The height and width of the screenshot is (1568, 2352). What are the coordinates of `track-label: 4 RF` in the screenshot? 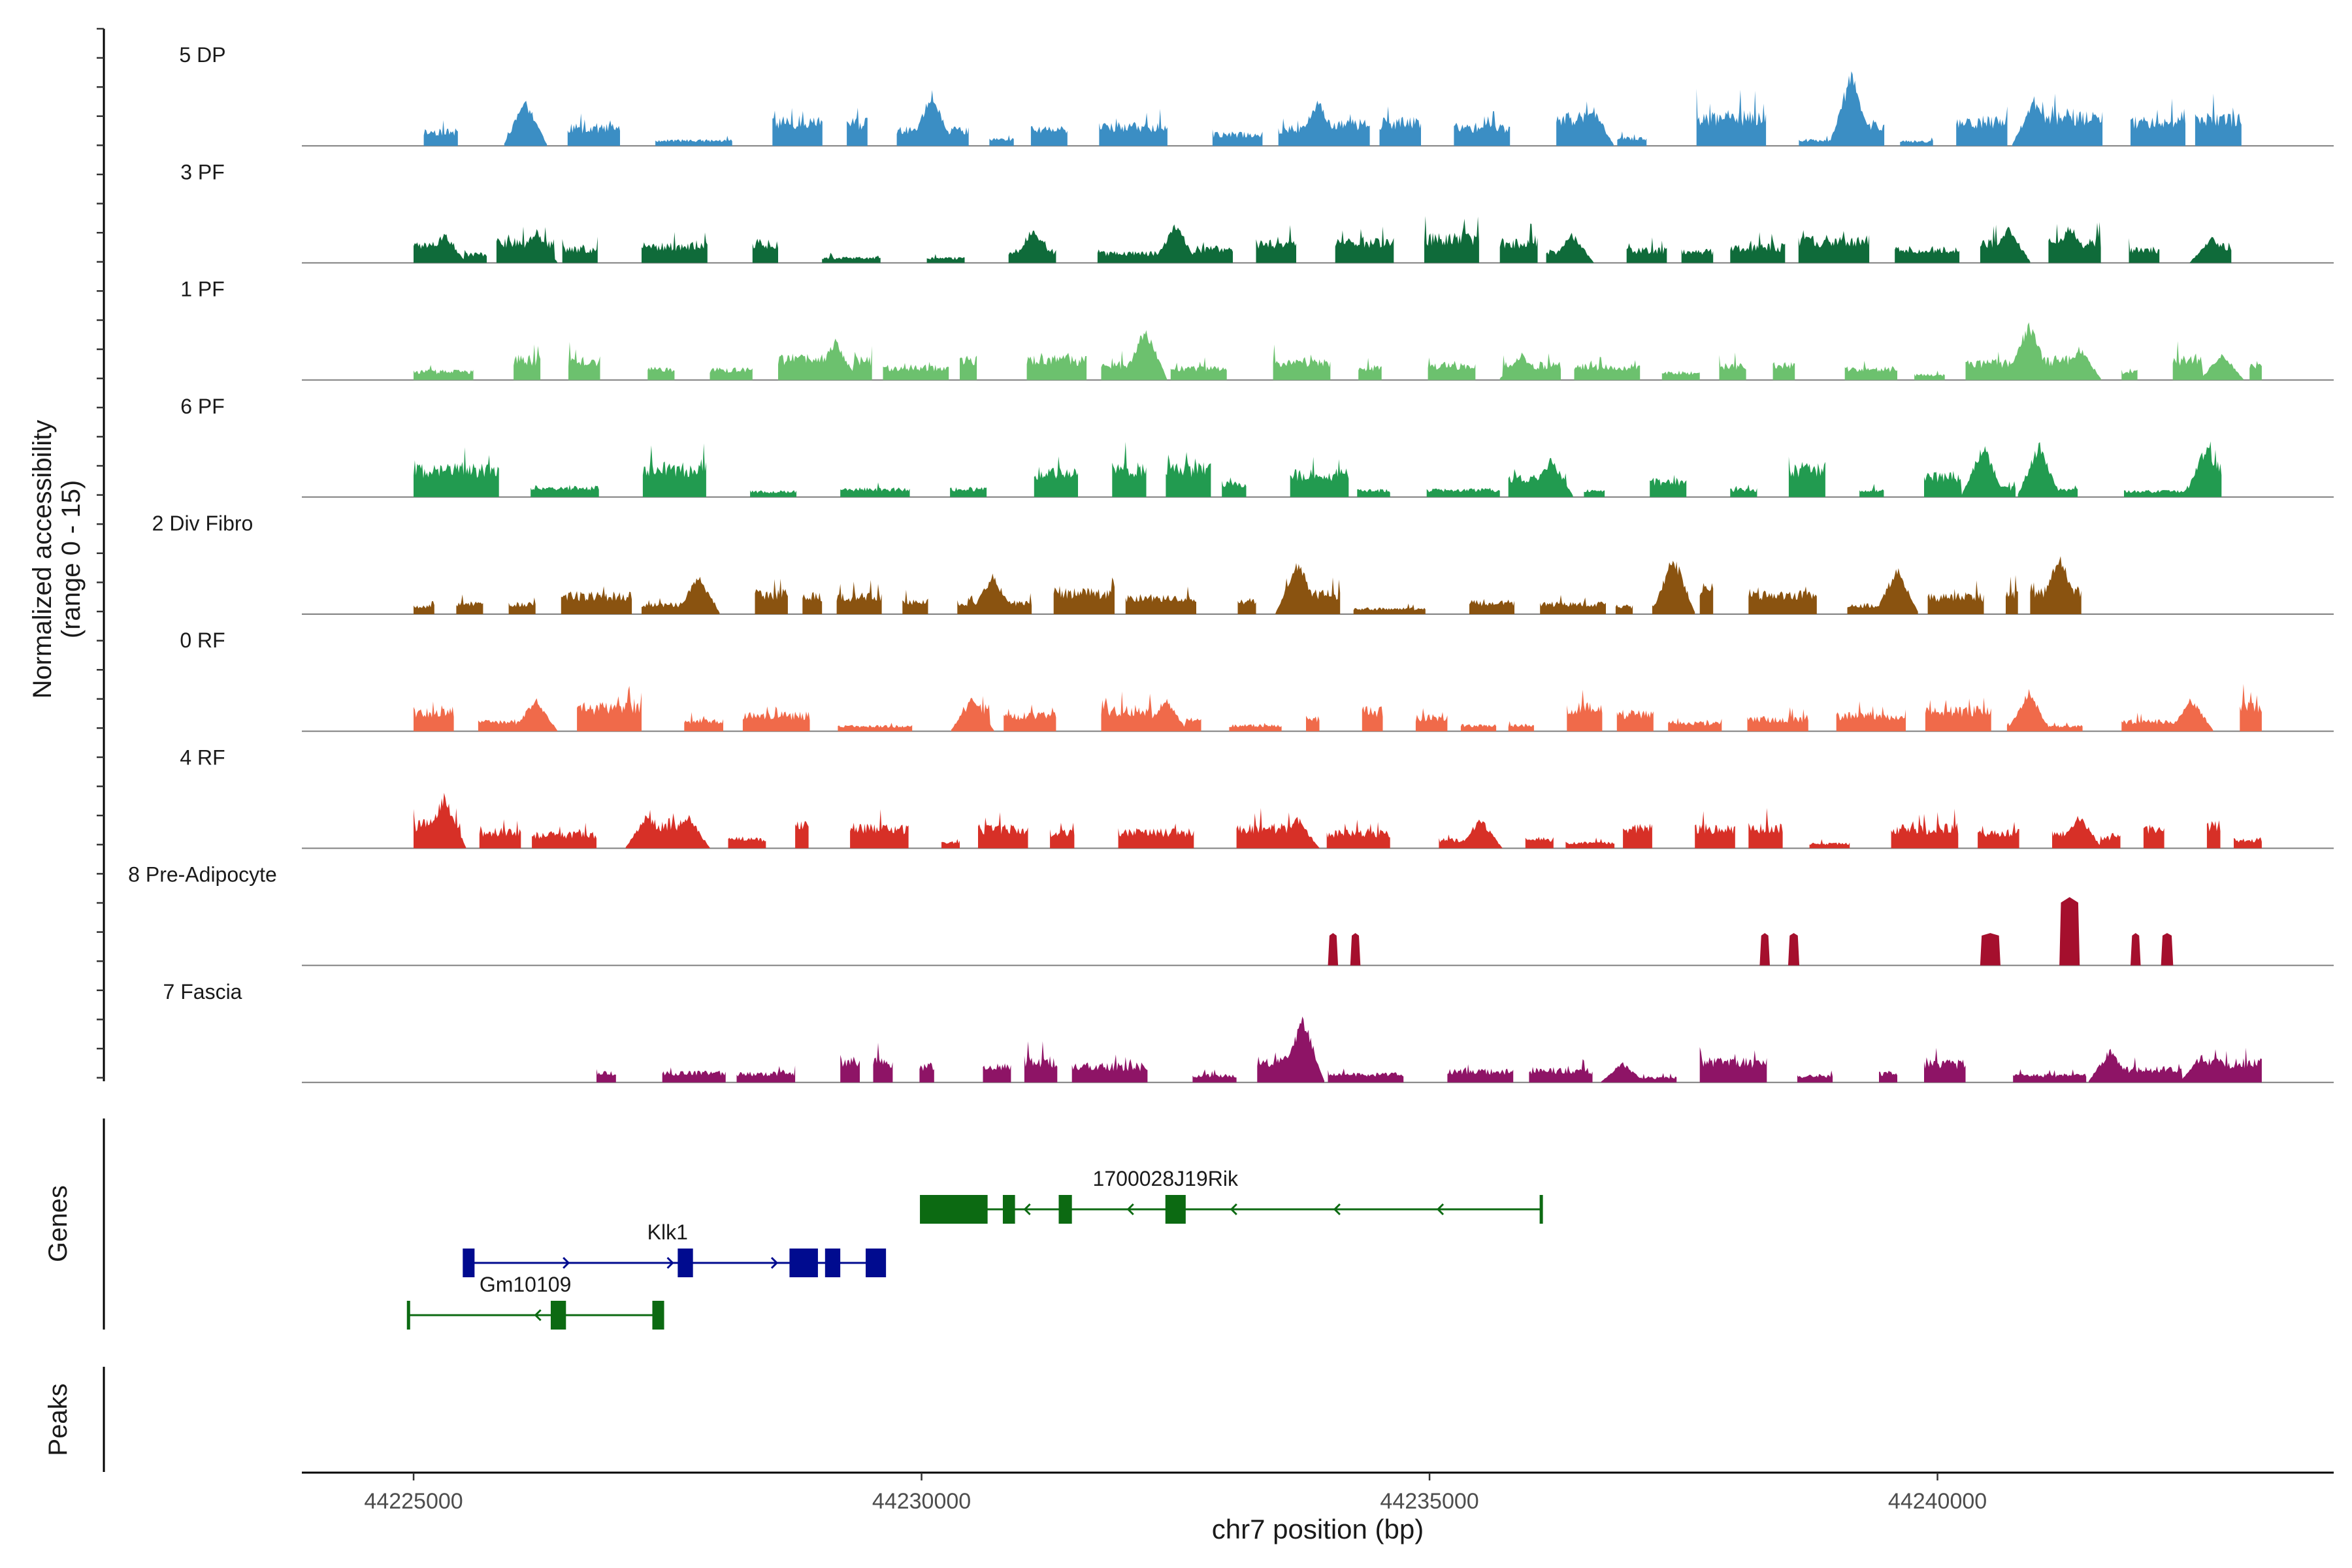 It's located at (202, 757).